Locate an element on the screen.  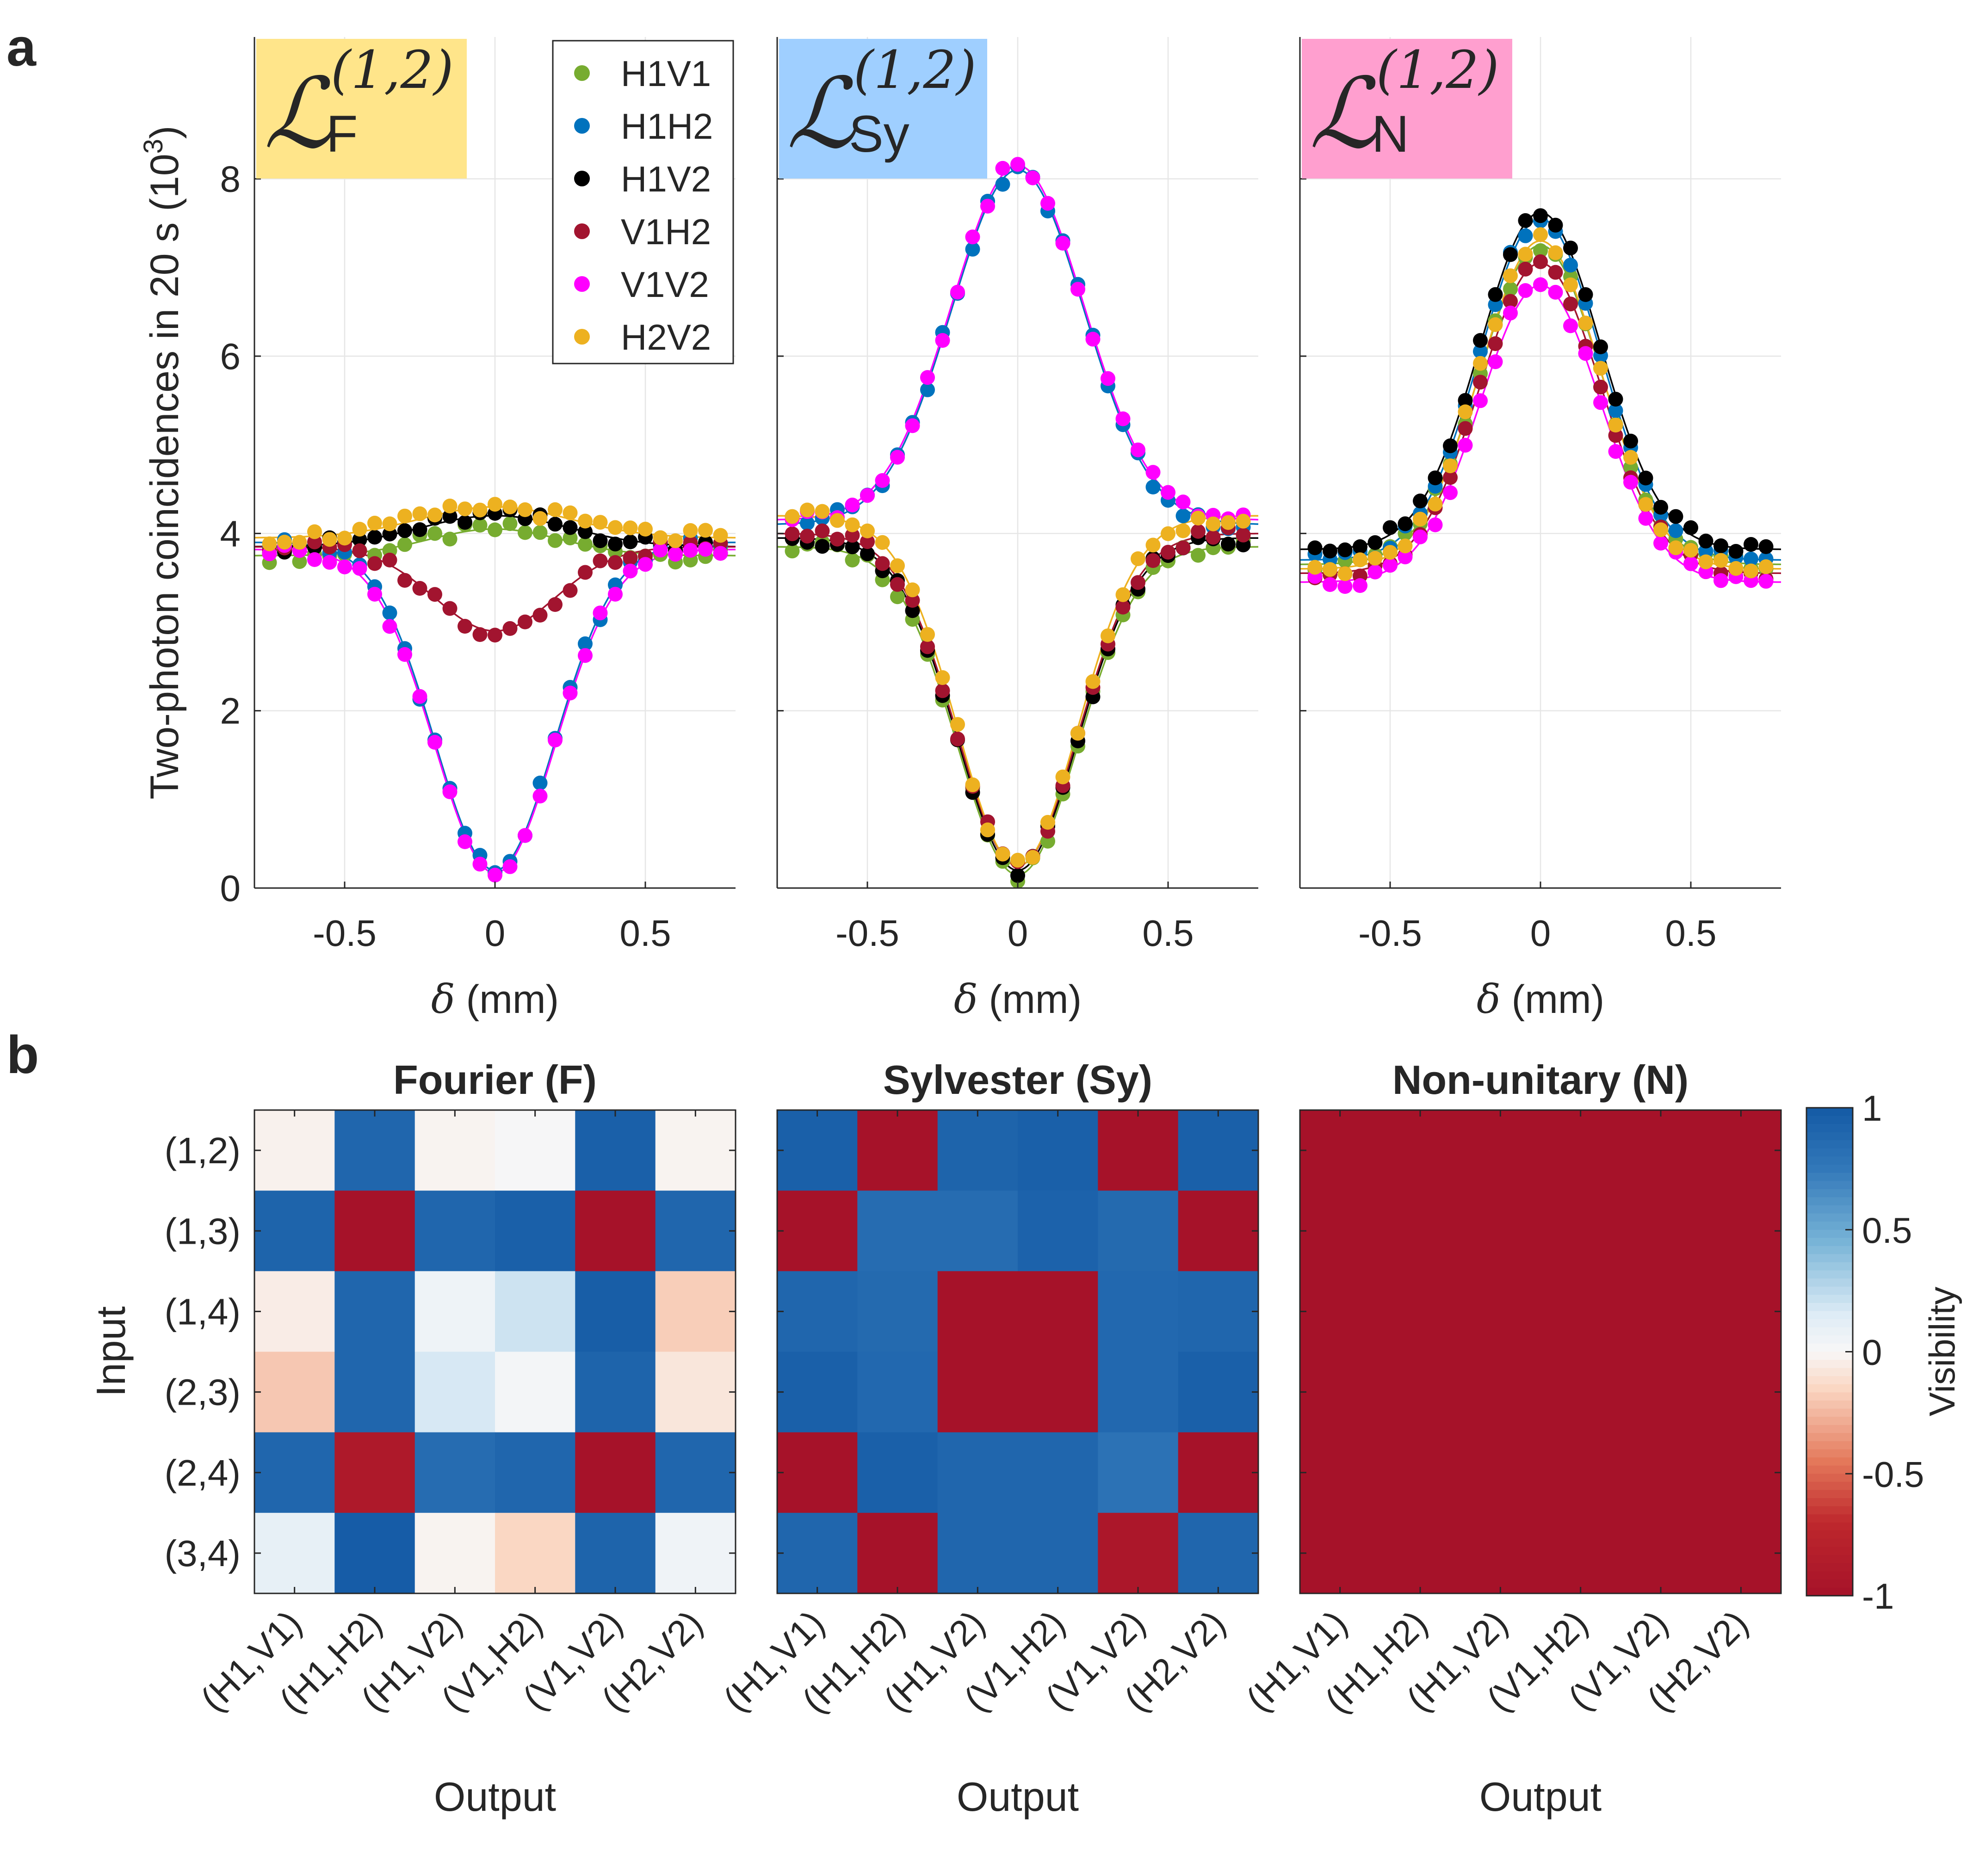
heatmap-ylabel-group: Input is located at coordinates (111, 1351).